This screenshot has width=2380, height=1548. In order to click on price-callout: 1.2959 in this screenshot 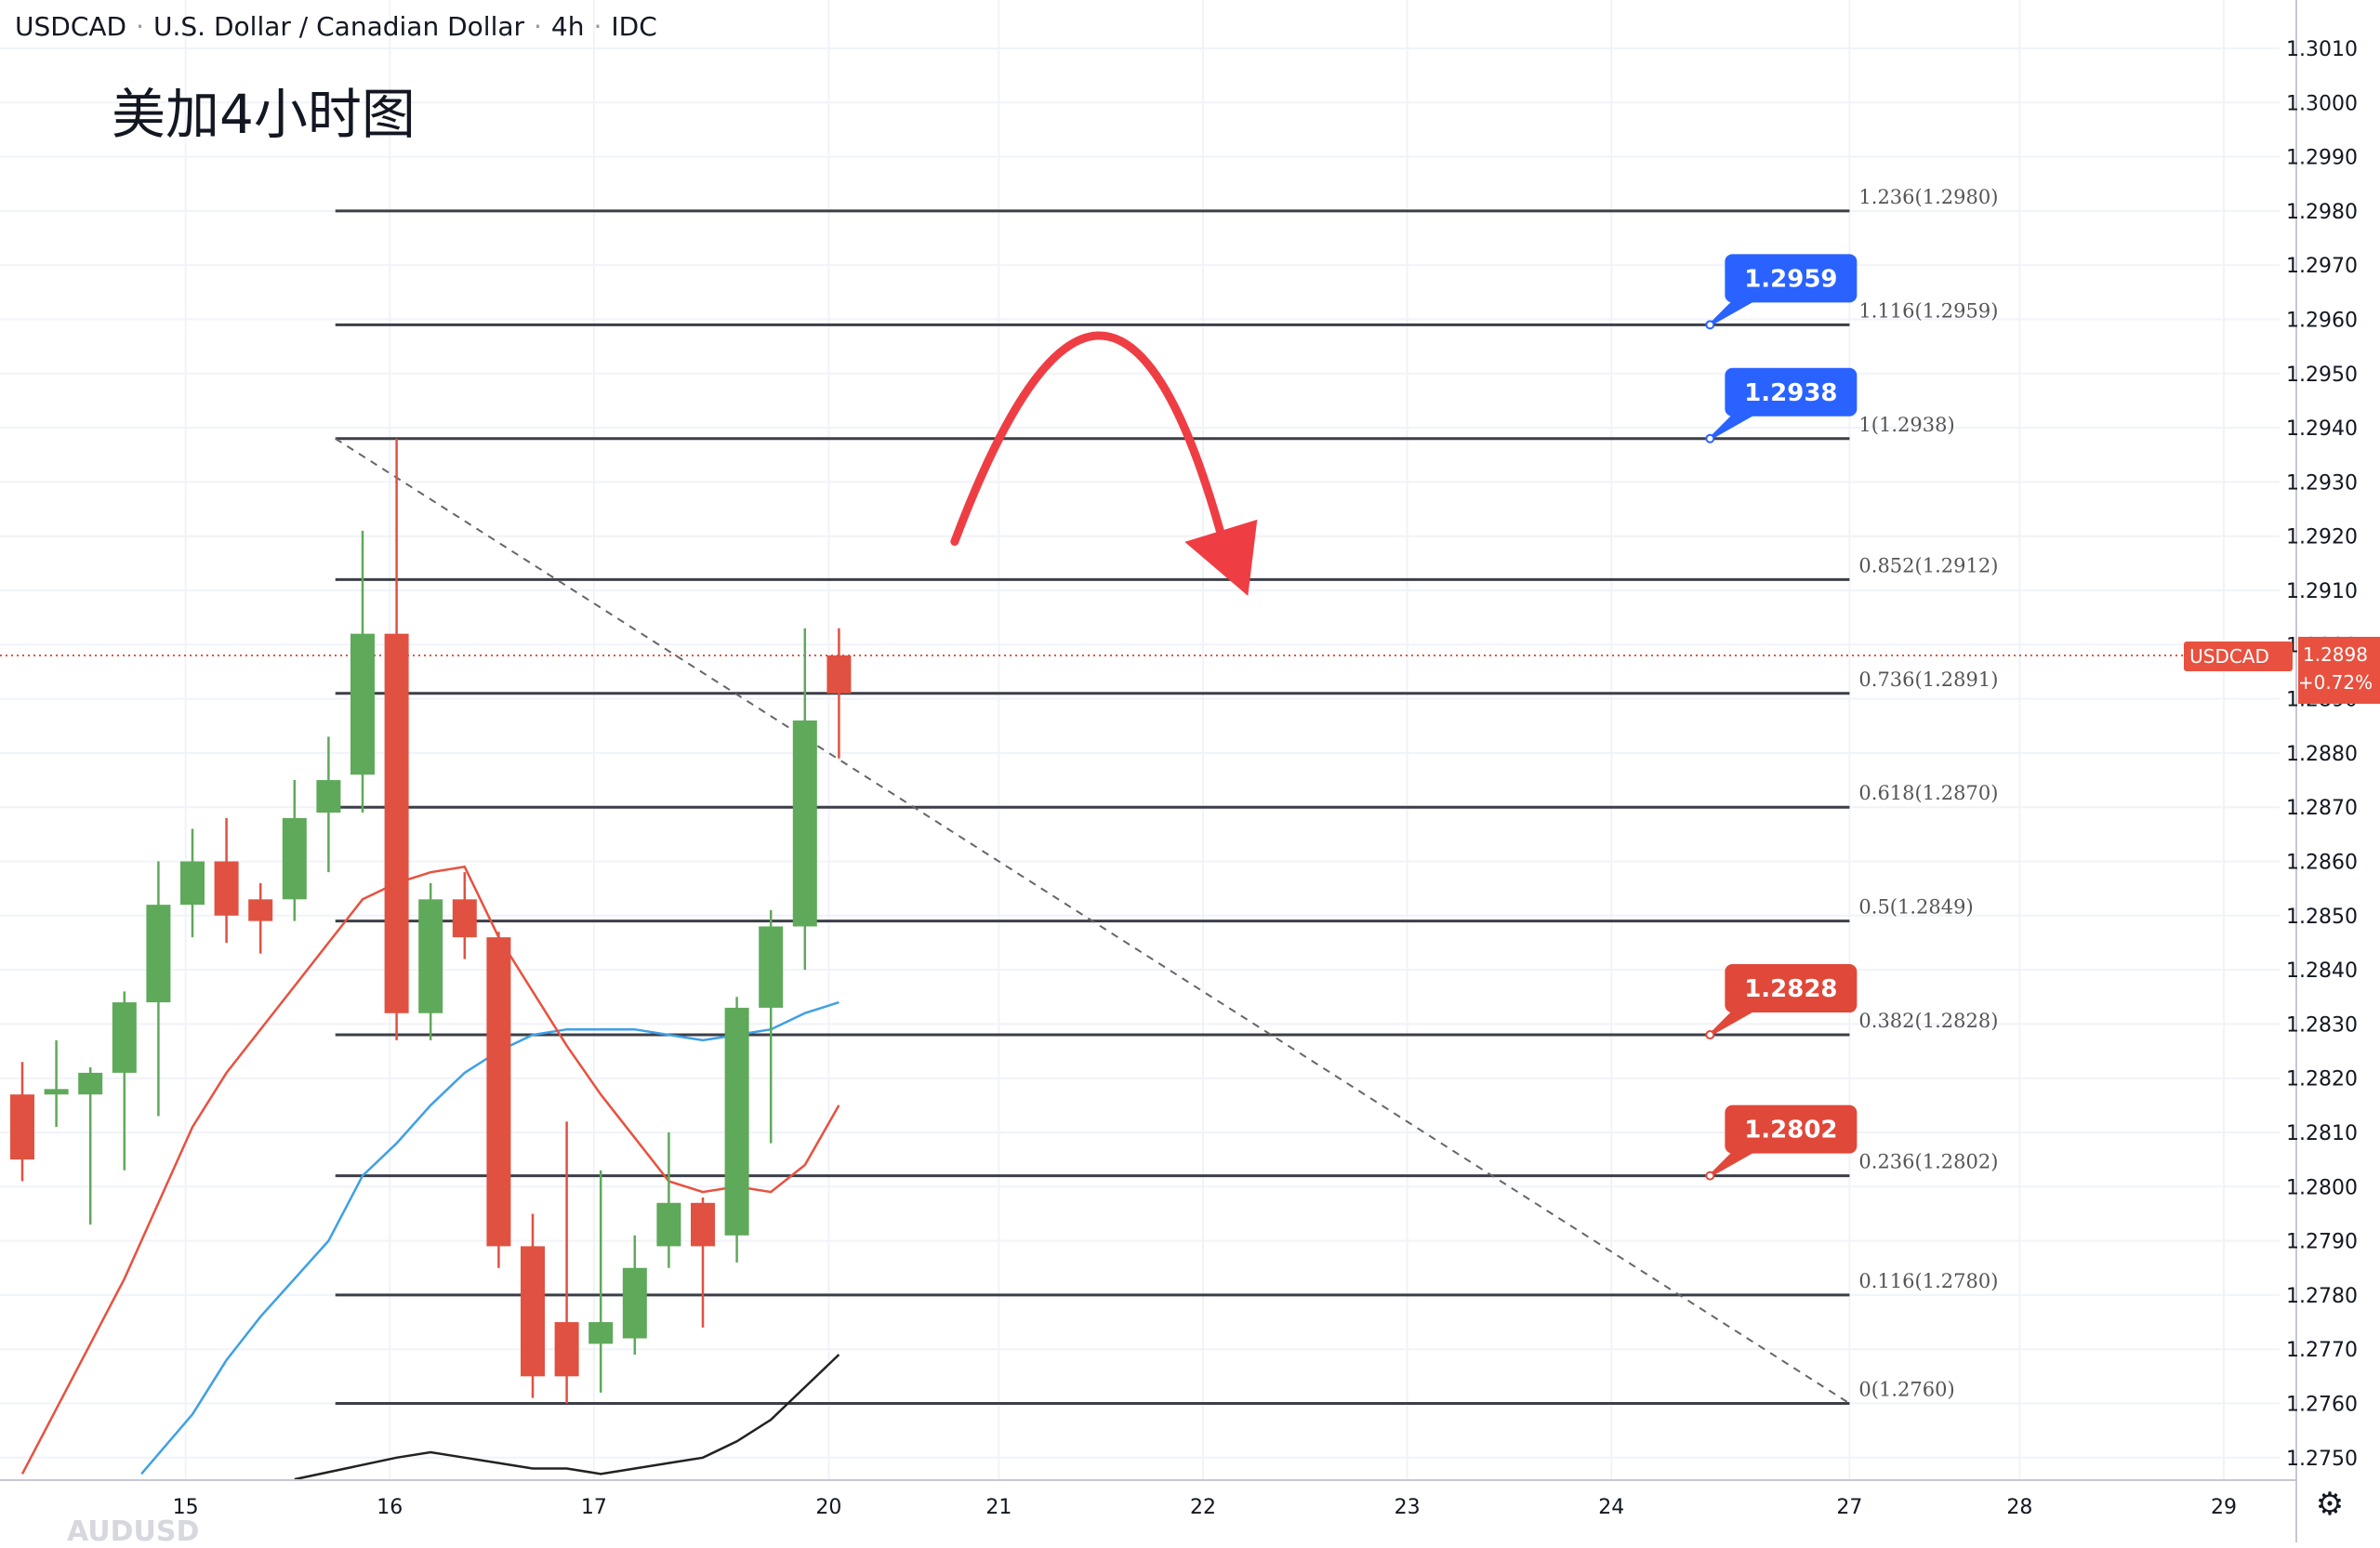, I will do `click(1781, 292)`.